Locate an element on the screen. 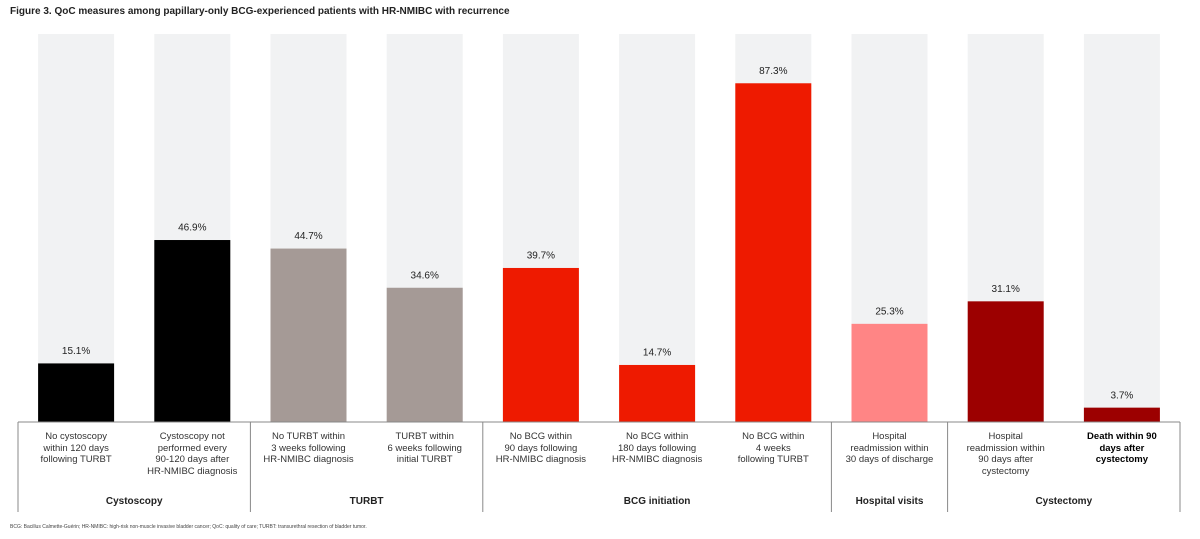 This screenshot has height=539, width=1200. group-label: Cystoscopy is located at coordinates (134, 501).